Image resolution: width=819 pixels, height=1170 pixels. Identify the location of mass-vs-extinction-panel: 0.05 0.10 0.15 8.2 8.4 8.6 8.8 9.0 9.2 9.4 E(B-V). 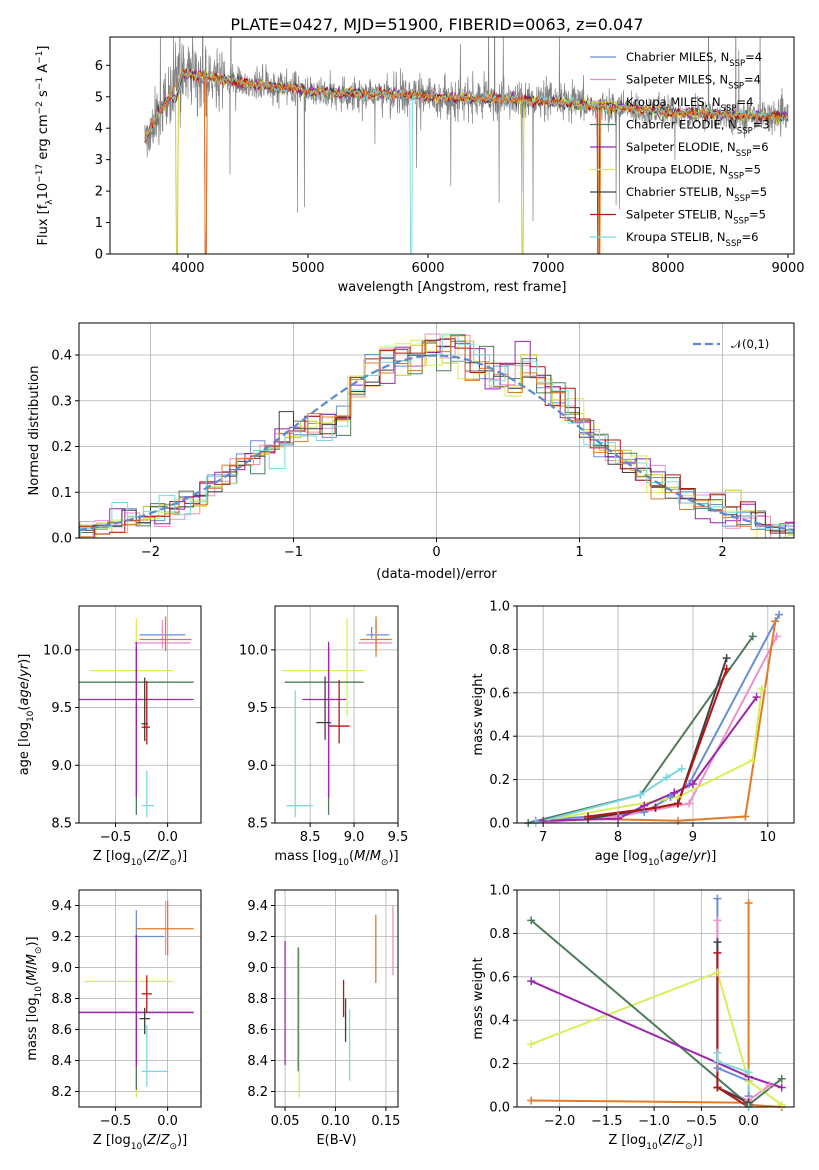
(323, 1018).